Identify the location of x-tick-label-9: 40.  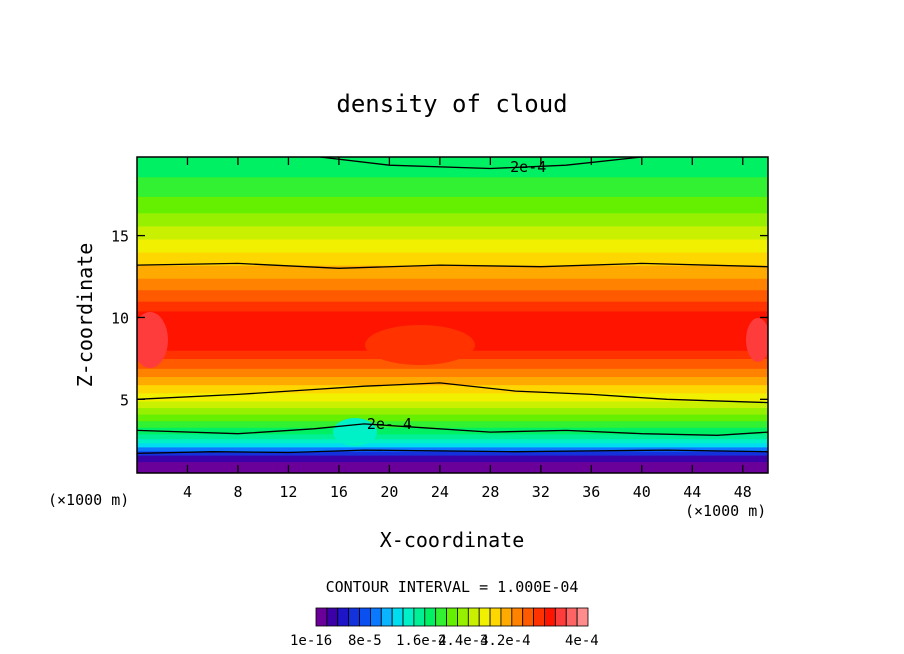
(642, 492).